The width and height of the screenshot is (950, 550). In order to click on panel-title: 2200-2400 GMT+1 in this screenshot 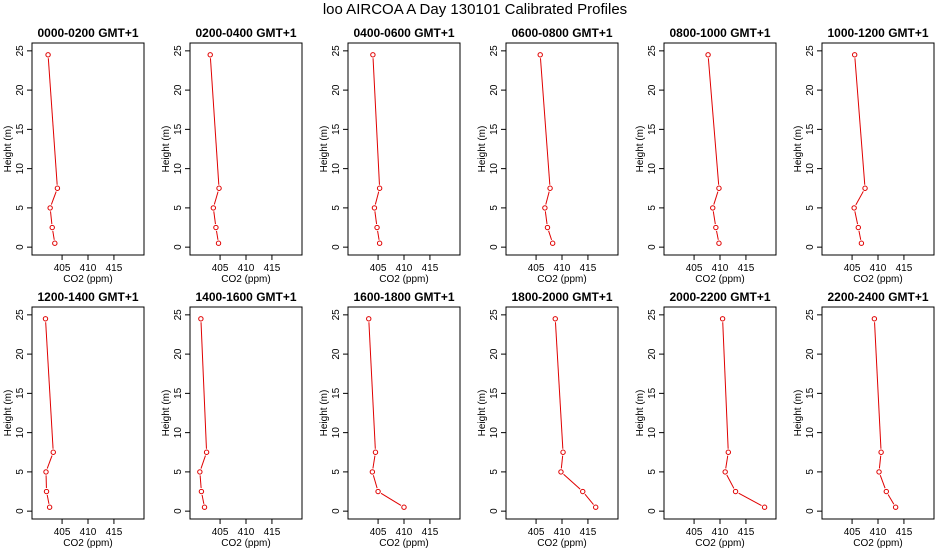, I will do `click(877, 297)`.